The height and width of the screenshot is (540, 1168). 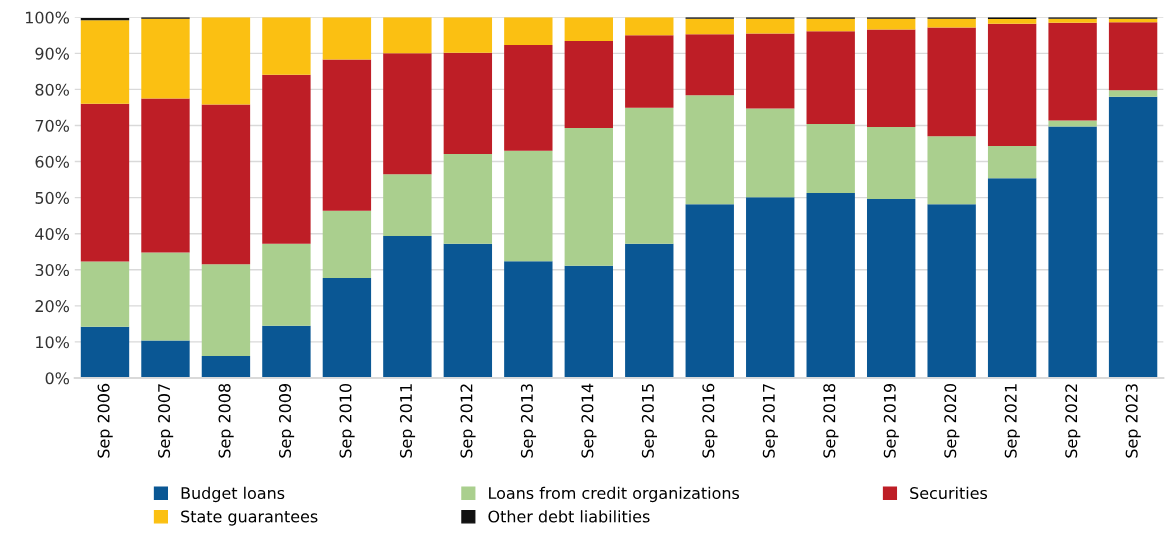 What do you see at coordinates (52, 89) in the screenshot?
I see `y-tick-label: 80%` at bounding box center [52, 89].